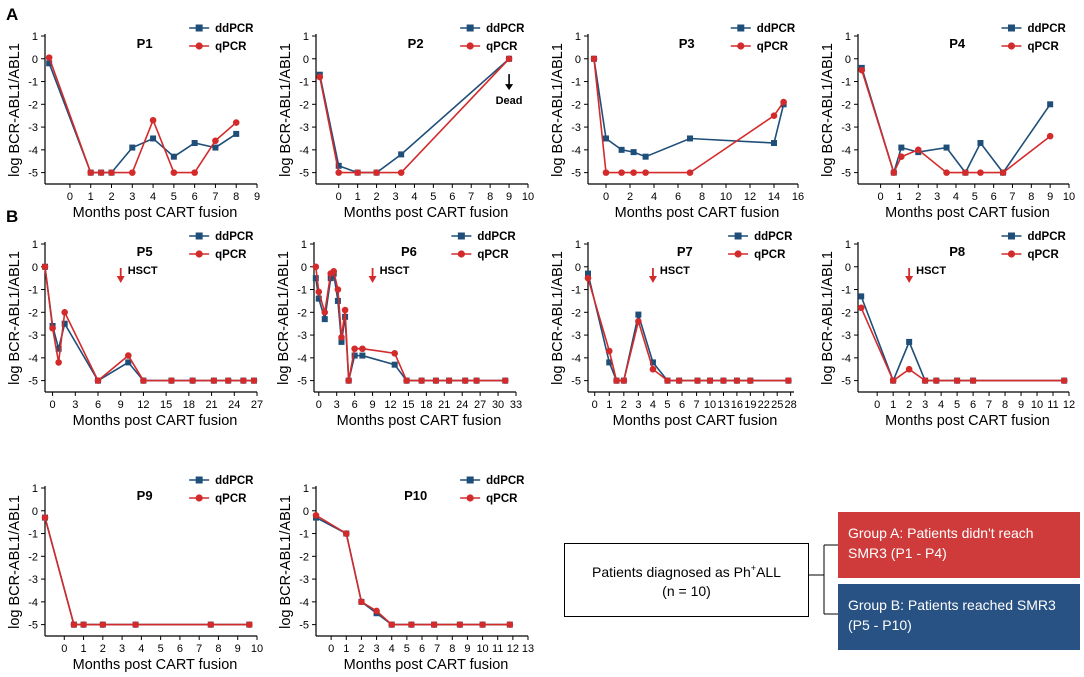 This screenshot has width=1084, height=677. I want to click on x-tick-label: 8, so click(1005, 405).